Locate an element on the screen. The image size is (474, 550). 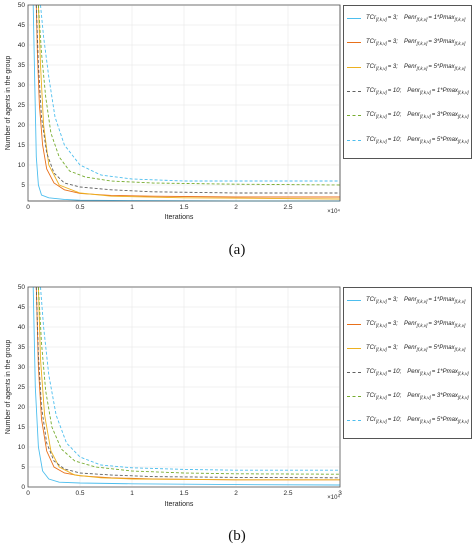
y-tick-label: 50 is located at coordinates (22, 287).